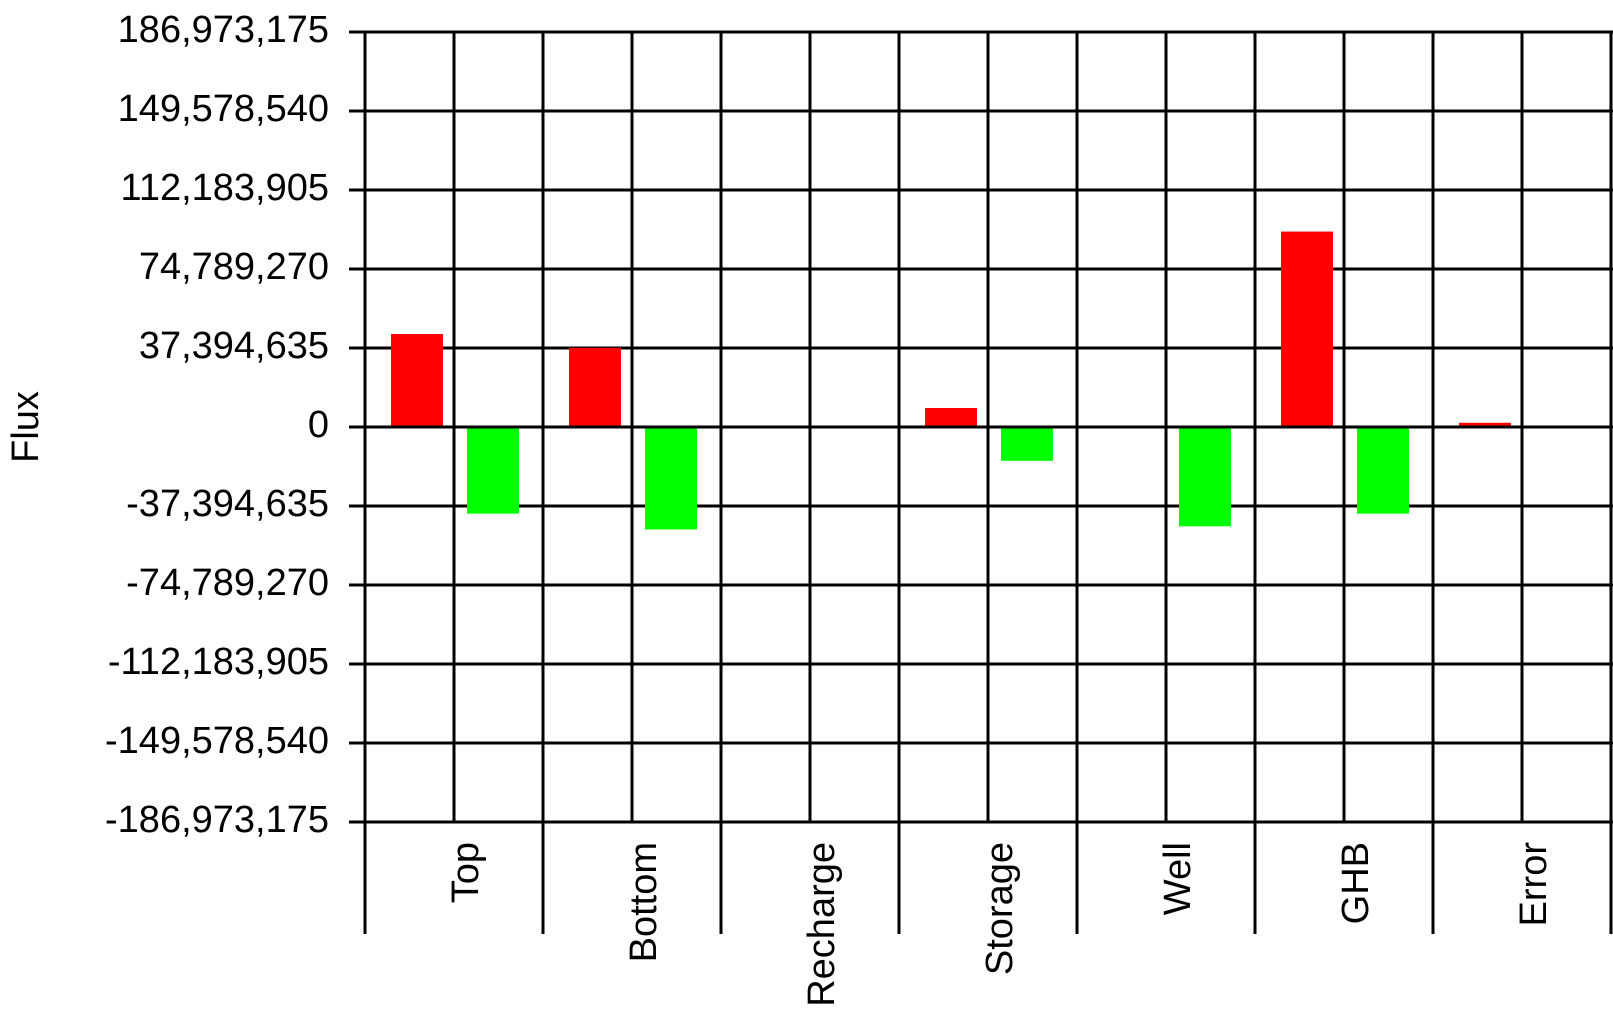 This screenshot has width=1613, height=1020. I want to click on y-tick-label: 186,973,175, so click(223, 30).